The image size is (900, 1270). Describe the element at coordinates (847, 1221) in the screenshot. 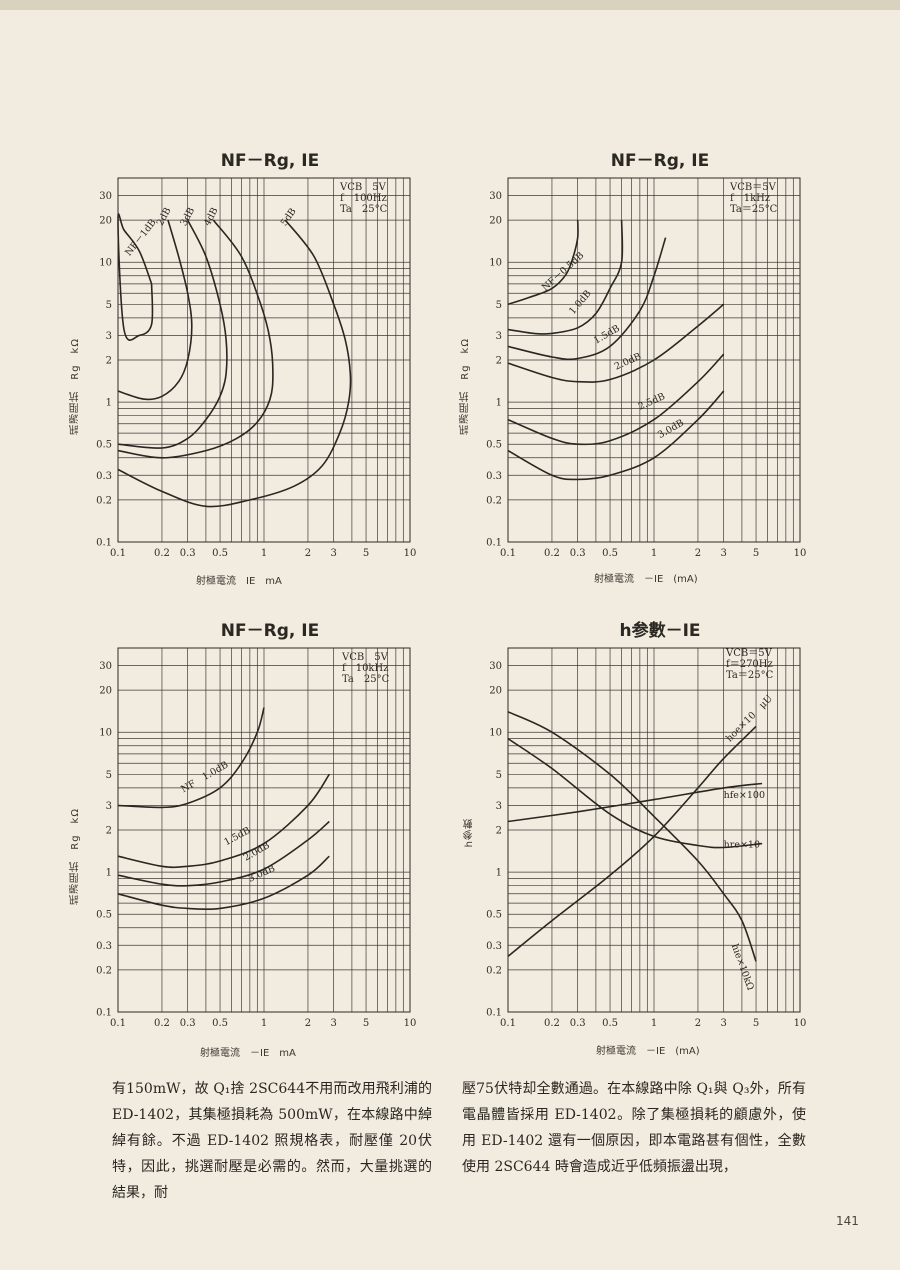

I see `page-number: 141` at that location.